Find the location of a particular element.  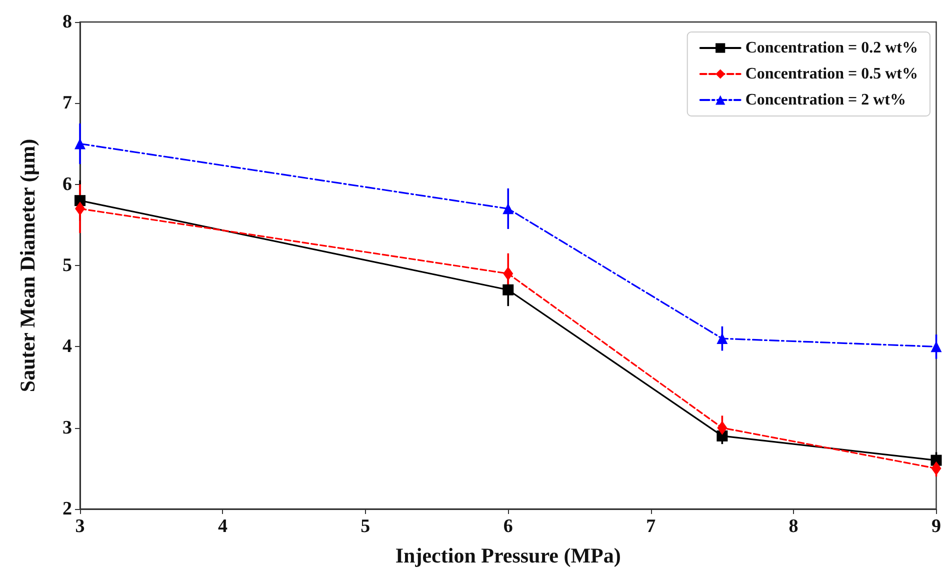

x-tick-label: 7 is located at coordinates (651, 526).